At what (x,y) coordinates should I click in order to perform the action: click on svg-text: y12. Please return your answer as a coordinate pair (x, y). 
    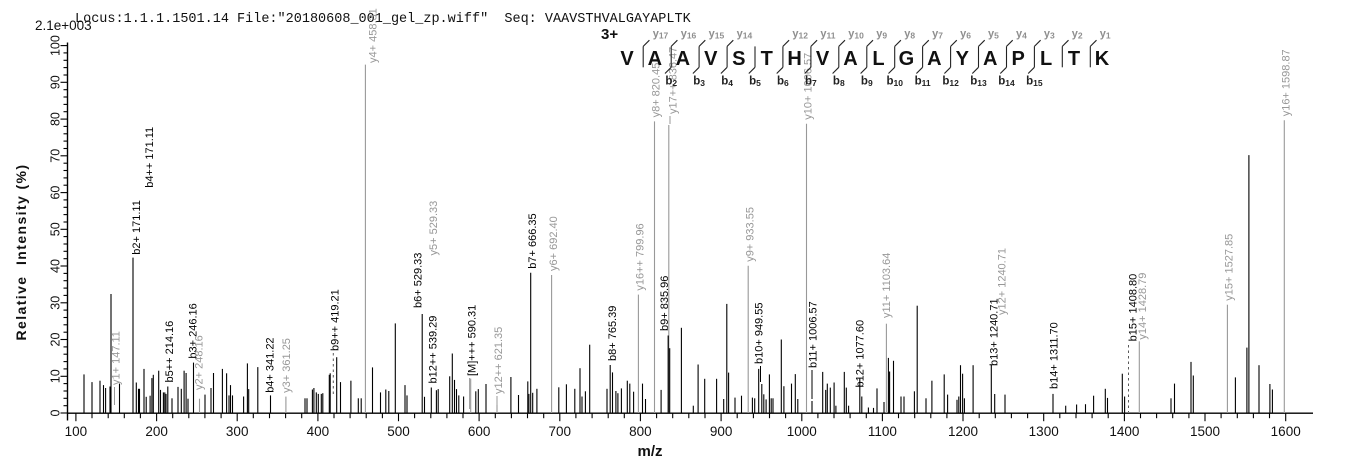
    Looking at the image, I should click on (800, 34).